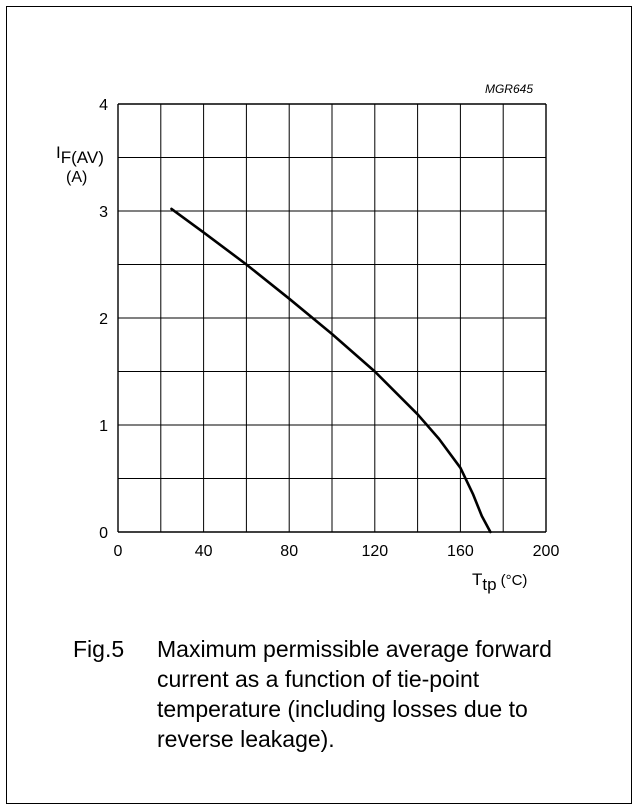 The image size is (640, 812). What do you see at coordinates (546, 551) in the screenshot?
I see `x-tick-label: 200` at bounding box center [546, 551].